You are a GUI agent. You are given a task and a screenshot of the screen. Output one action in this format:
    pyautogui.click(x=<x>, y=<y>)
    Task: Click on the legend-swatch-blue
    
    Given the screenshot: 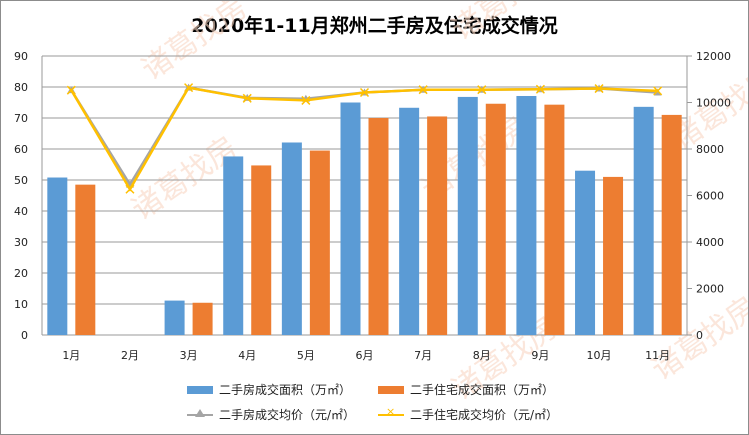 What is the action you would take?
    pyautogui.click(x=200, y=389)
    